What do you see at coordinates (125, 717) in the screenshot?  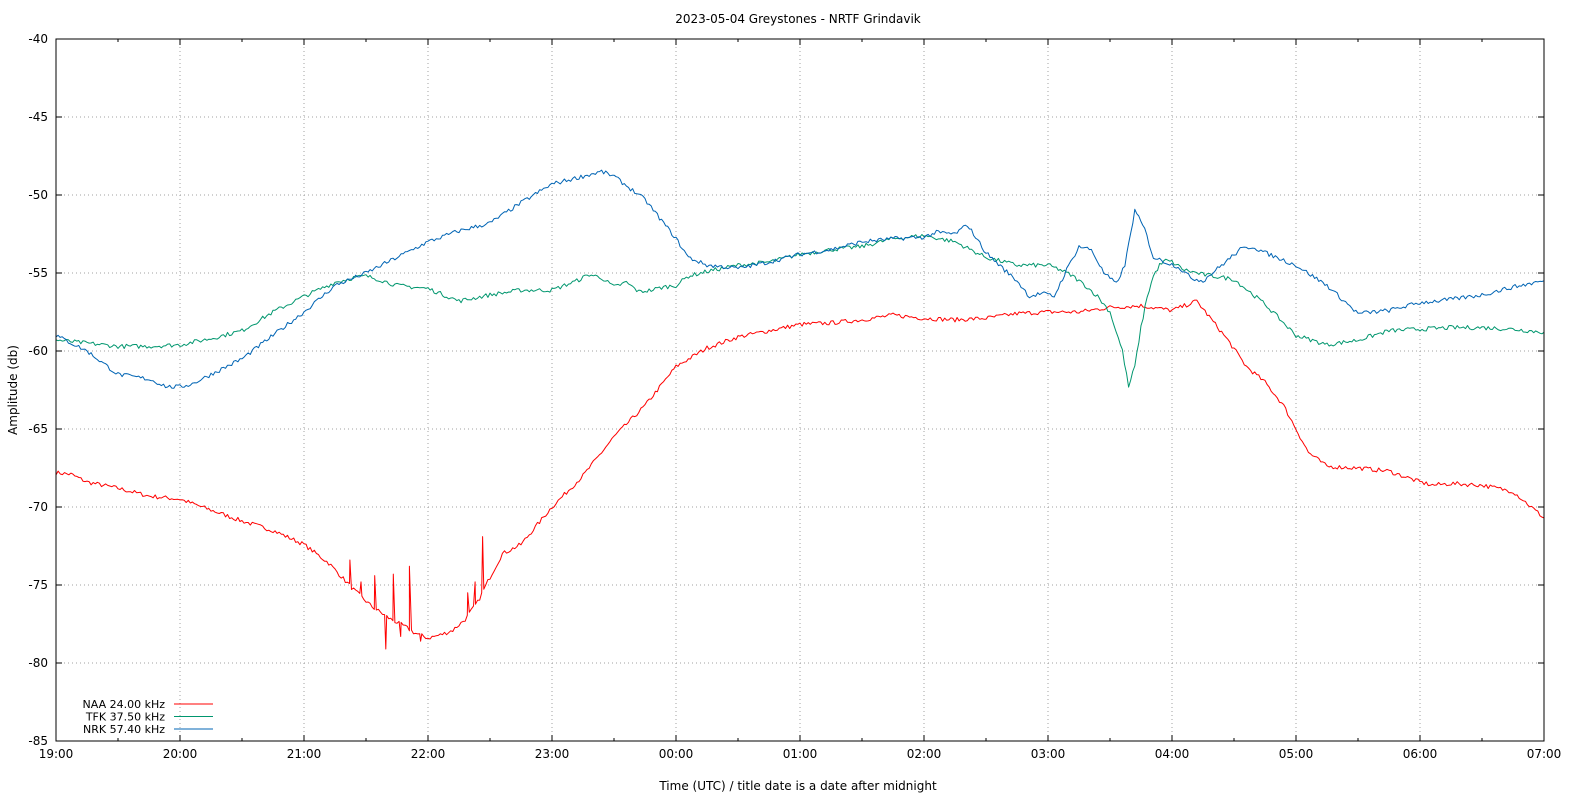 I see `legend-label: TFK 37.50 kHz` at bounding box center [125, 717].